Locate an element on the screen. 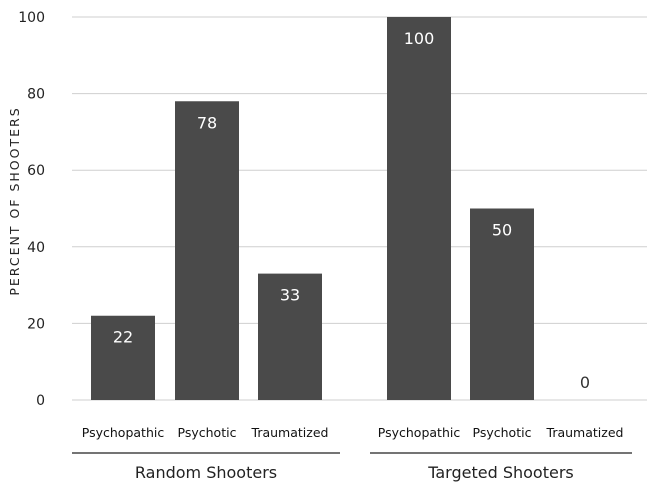 The image size is (647, 487). y-axis-label: PERCENT OF SHOOTERS is located at coordinates (14, 200).